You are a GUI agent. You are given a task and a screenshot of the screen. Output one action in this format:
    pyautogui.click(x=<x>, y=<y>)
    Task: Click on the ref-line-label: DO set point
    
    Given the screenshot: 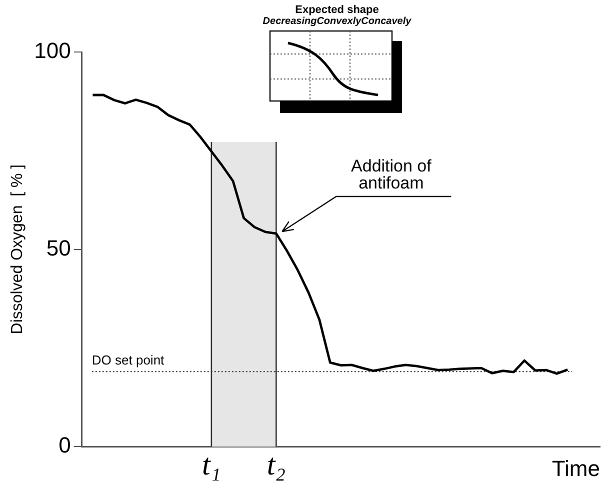 What is the action you would take?
    pyautogui.click(x=128, y=360)
    